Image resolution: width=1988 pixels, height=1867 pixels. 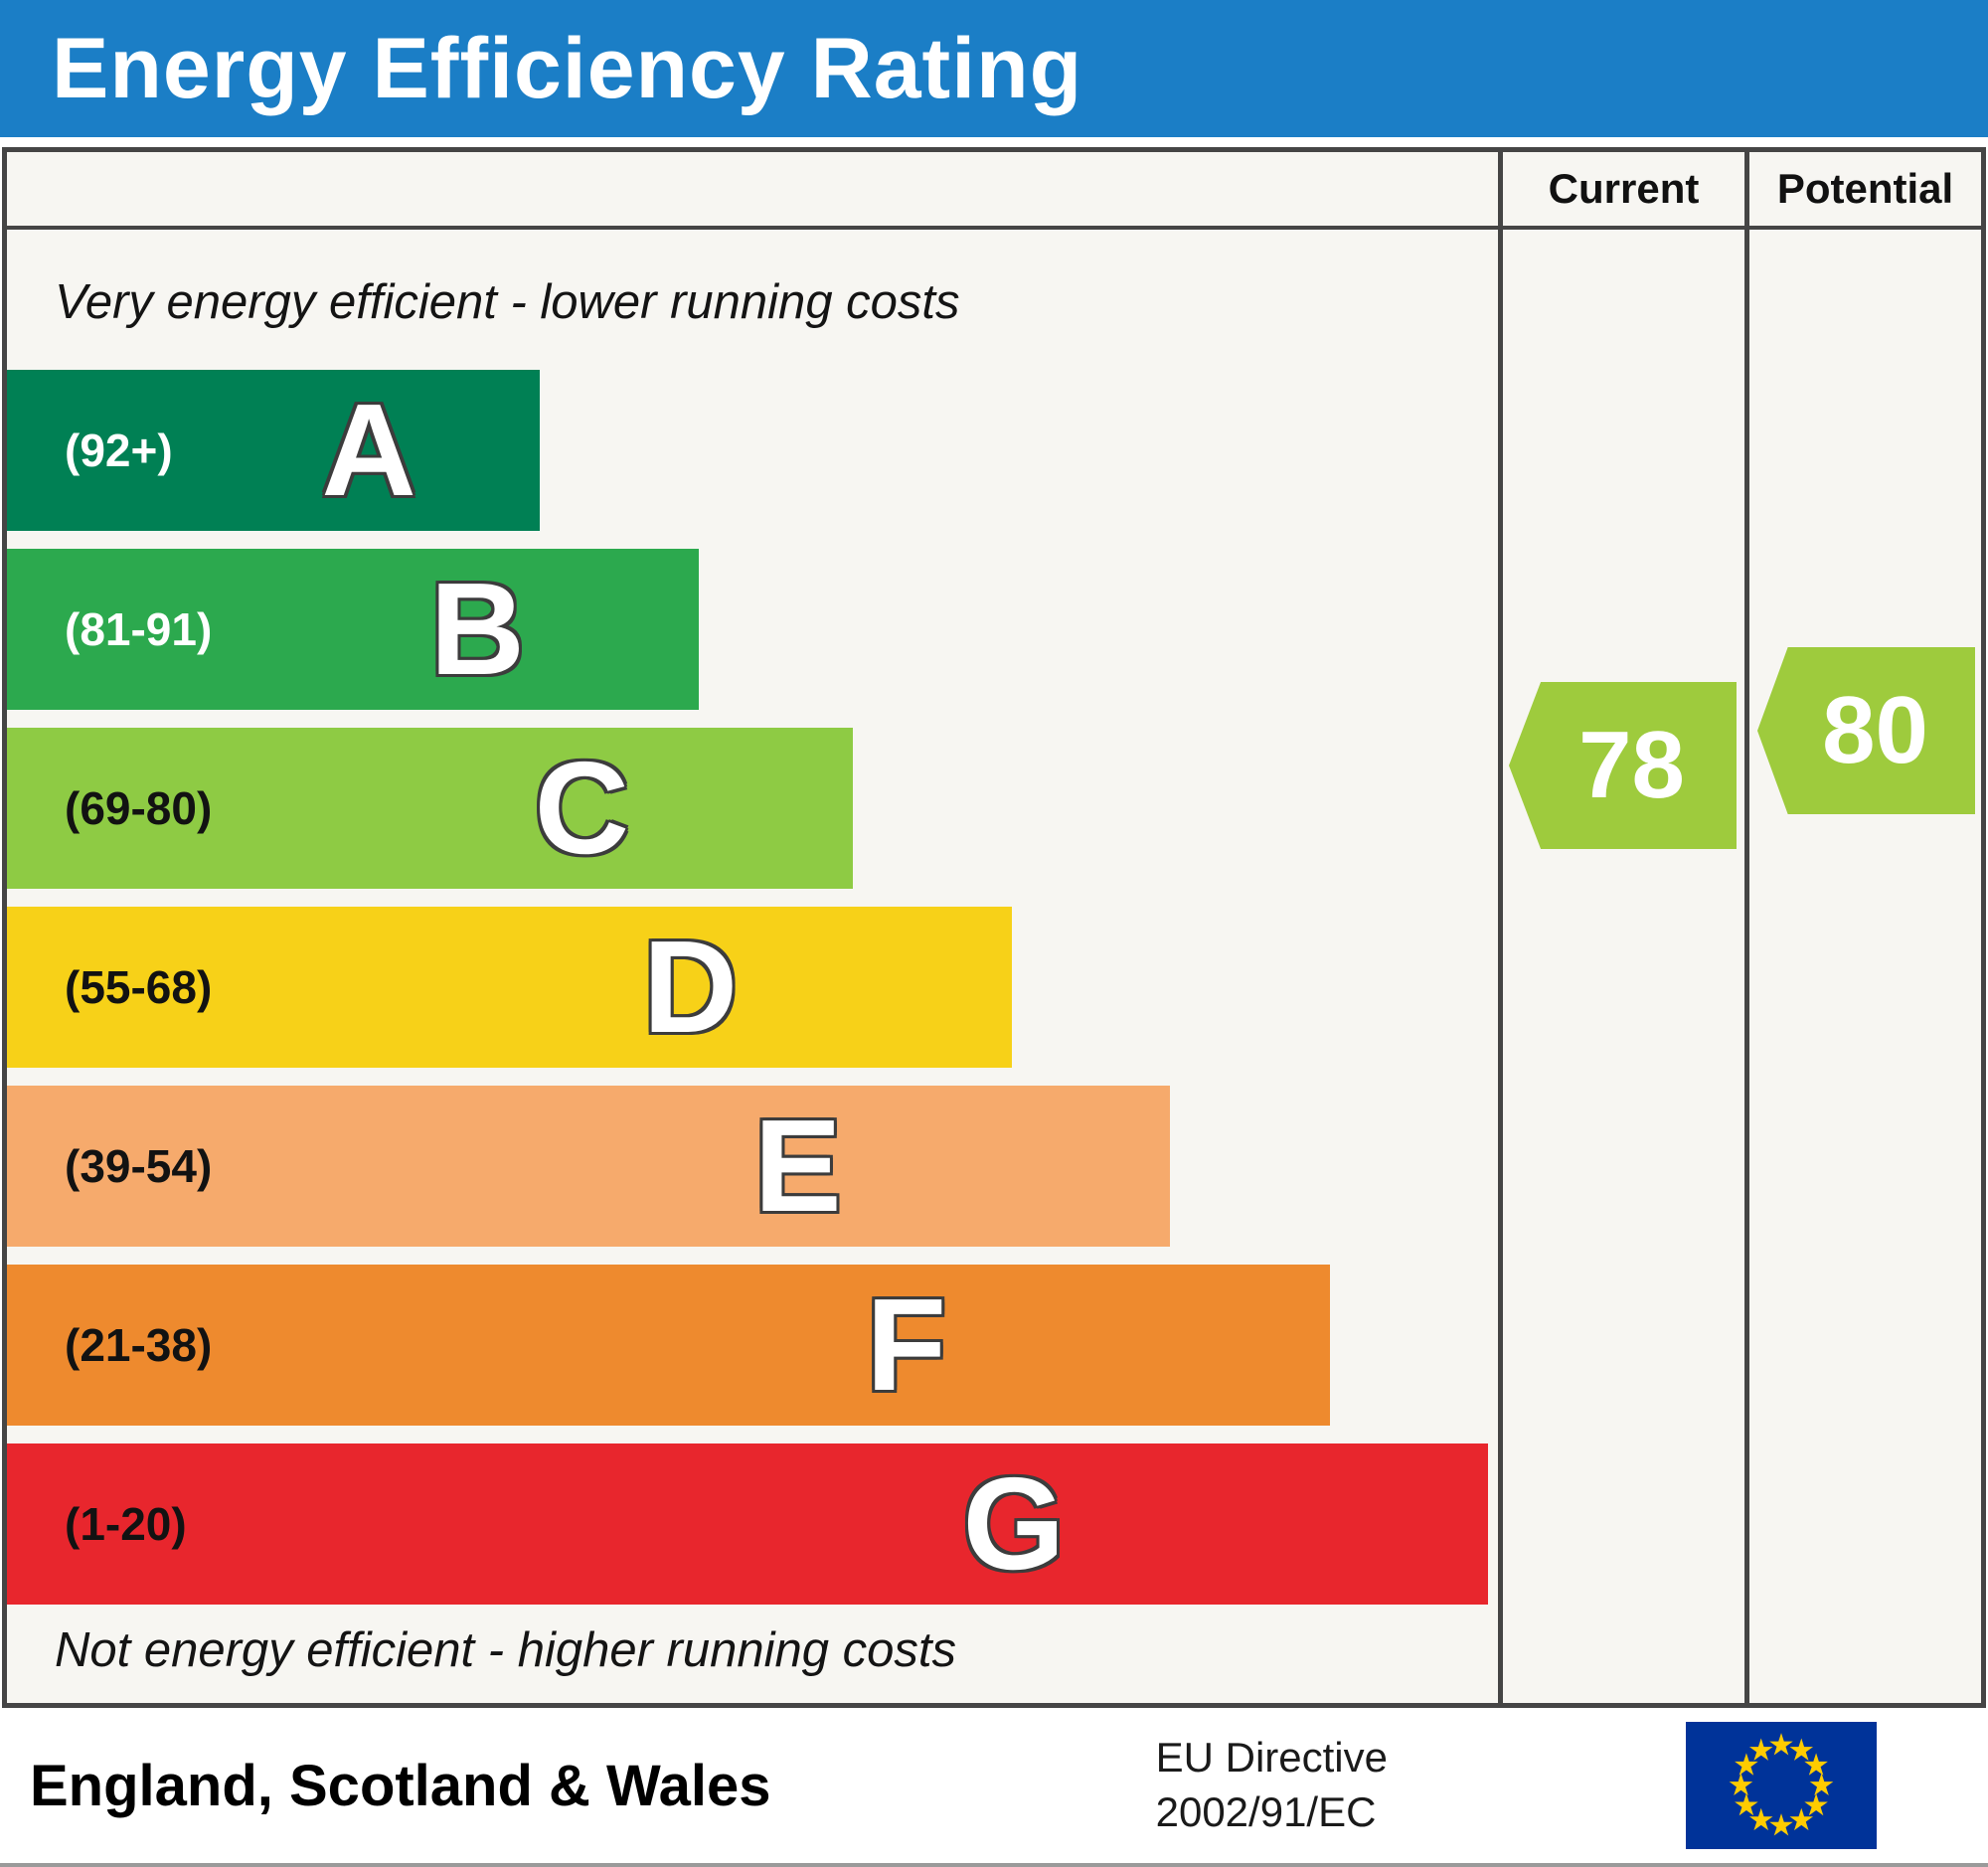 I want to click on band-row-e: (39-54) E, so click(x=752, y=1166).